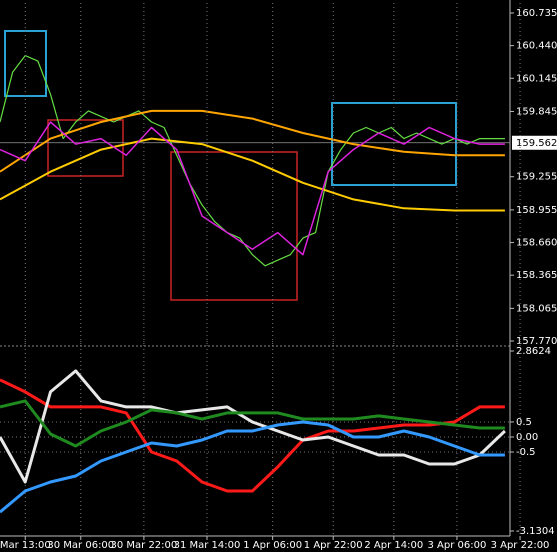 This screenshot has width=557, height=552. I want to click on x-tick-label: 30 Mar 22:00, so click(144, 545).